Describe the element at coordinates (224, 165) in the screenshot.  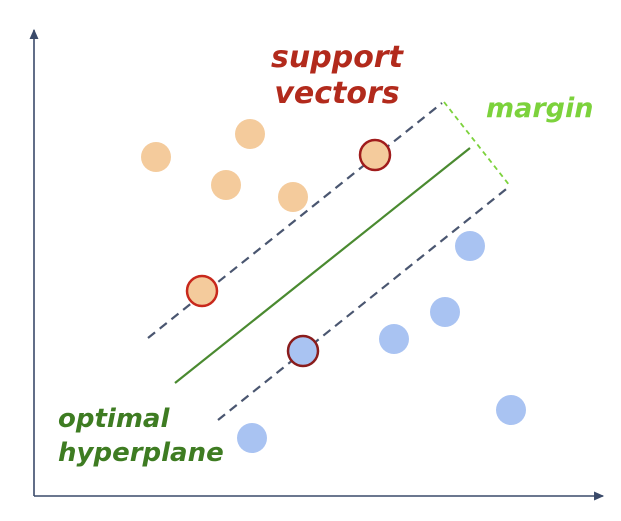
I see `class-a-points` at that location.